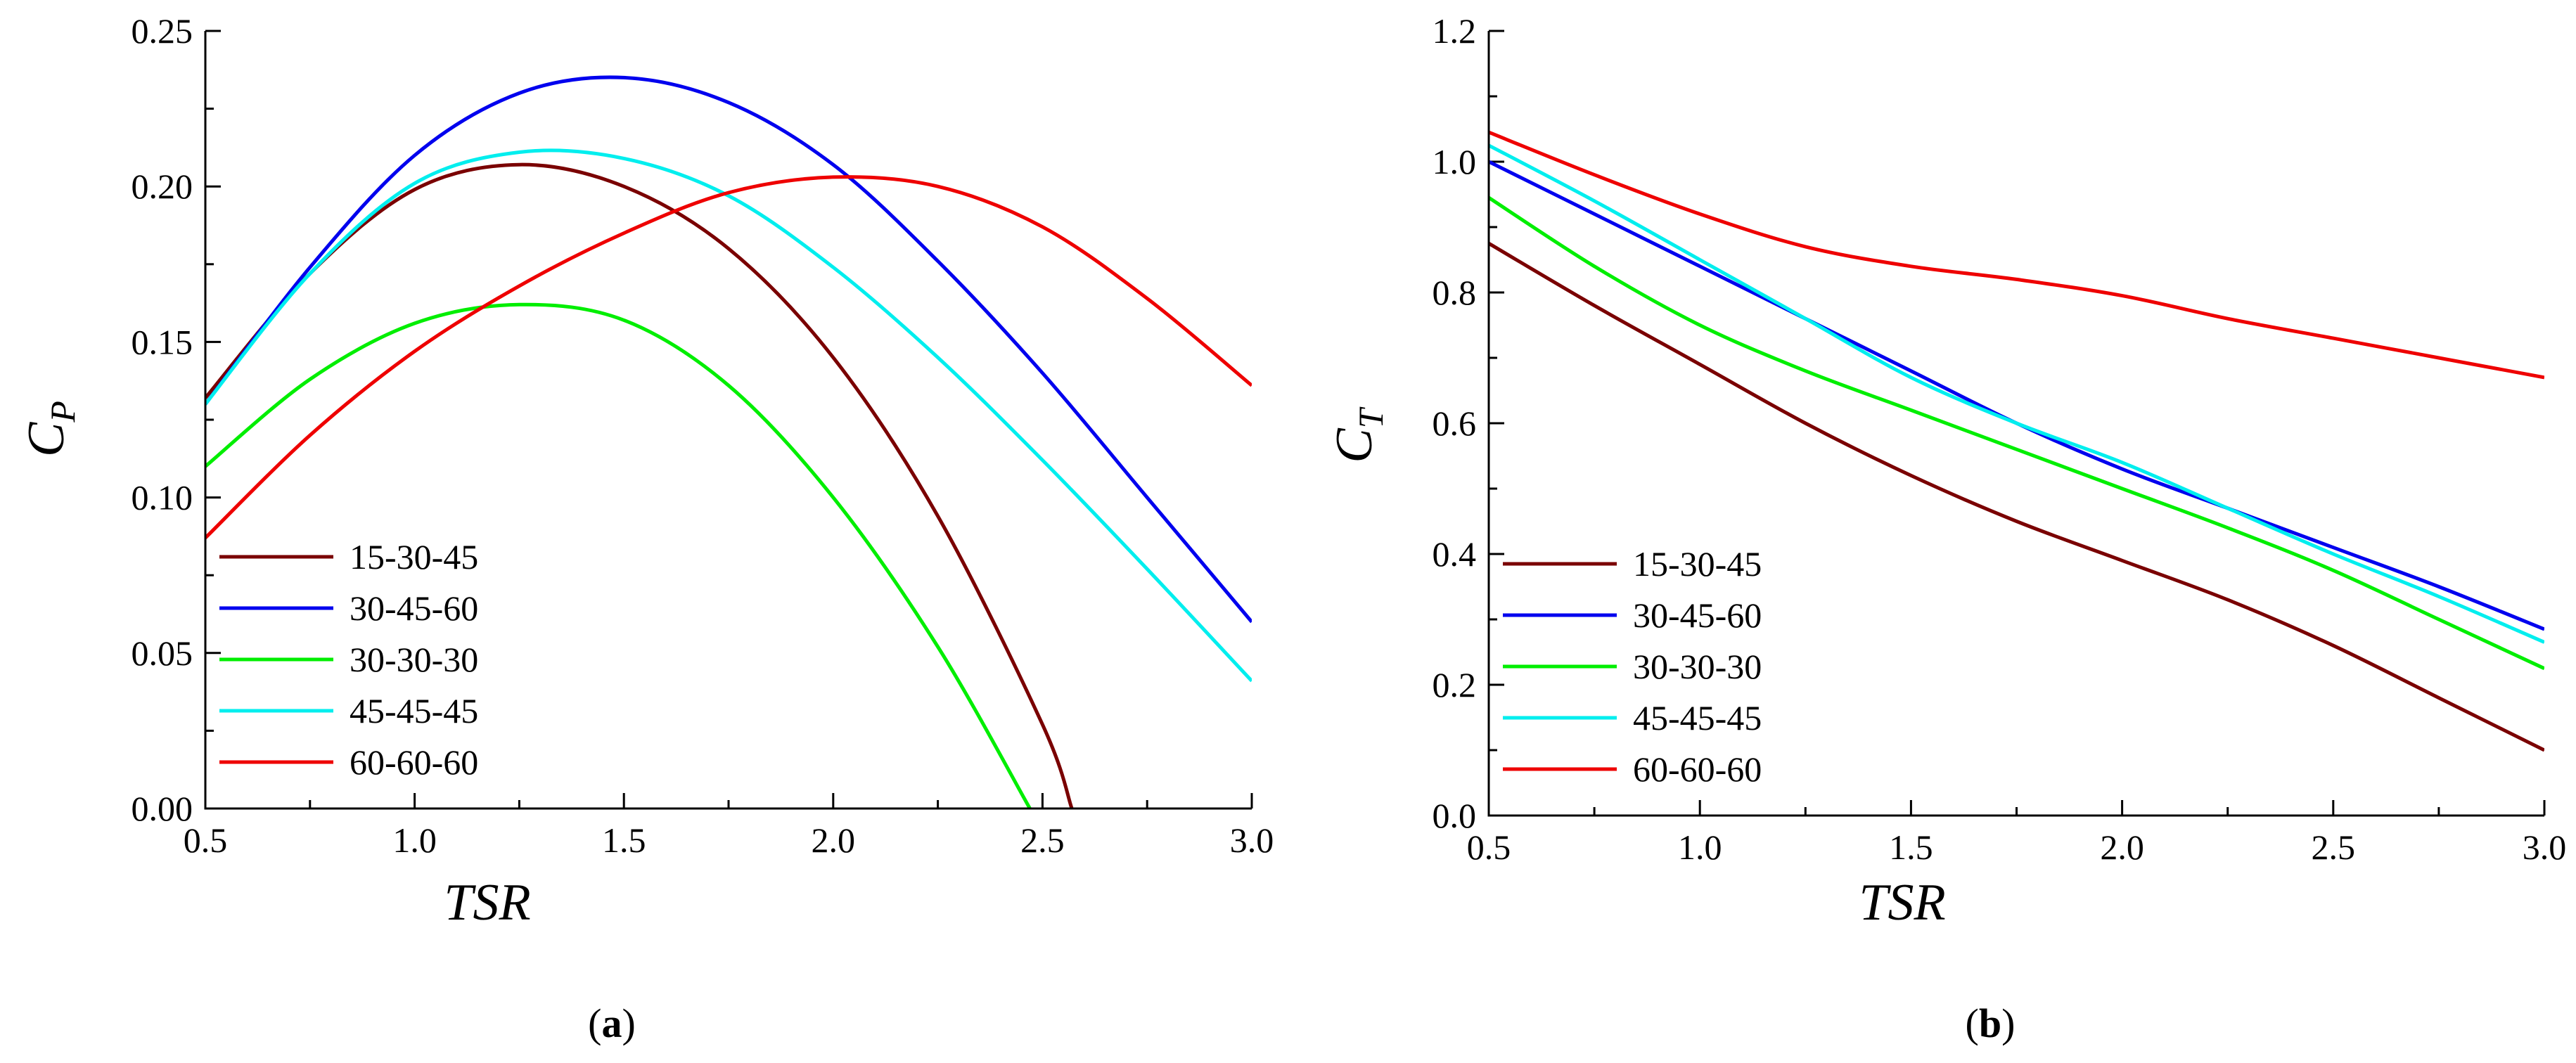 Image resolution: width=2576 pixels, height=1063 pixels. I want to click on panel-a-y-axis-label: CP, so click(50, 429).